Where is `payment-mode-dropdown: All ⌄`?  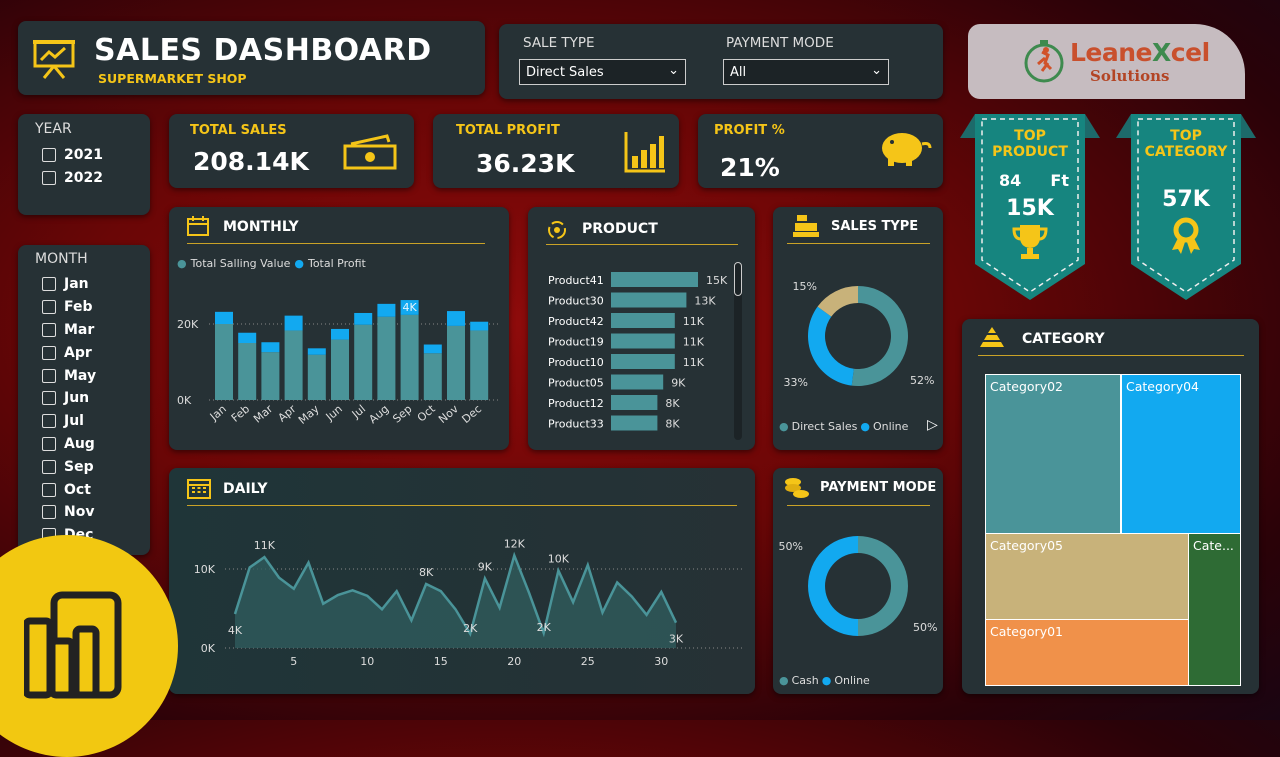
payment-mode-dropdown: All ⌄ is located at coordinates (806, 72).